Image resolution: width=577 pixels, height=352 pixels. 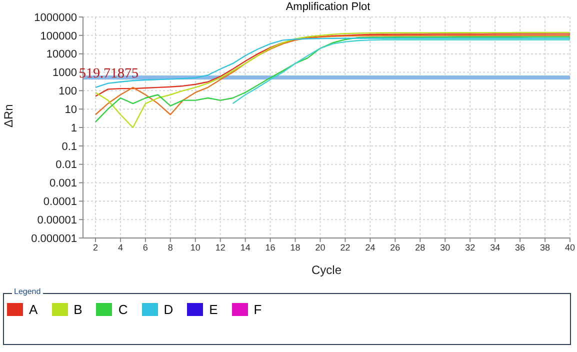 I want to click on x-tick-label: 36, so click(x=520, y=247).